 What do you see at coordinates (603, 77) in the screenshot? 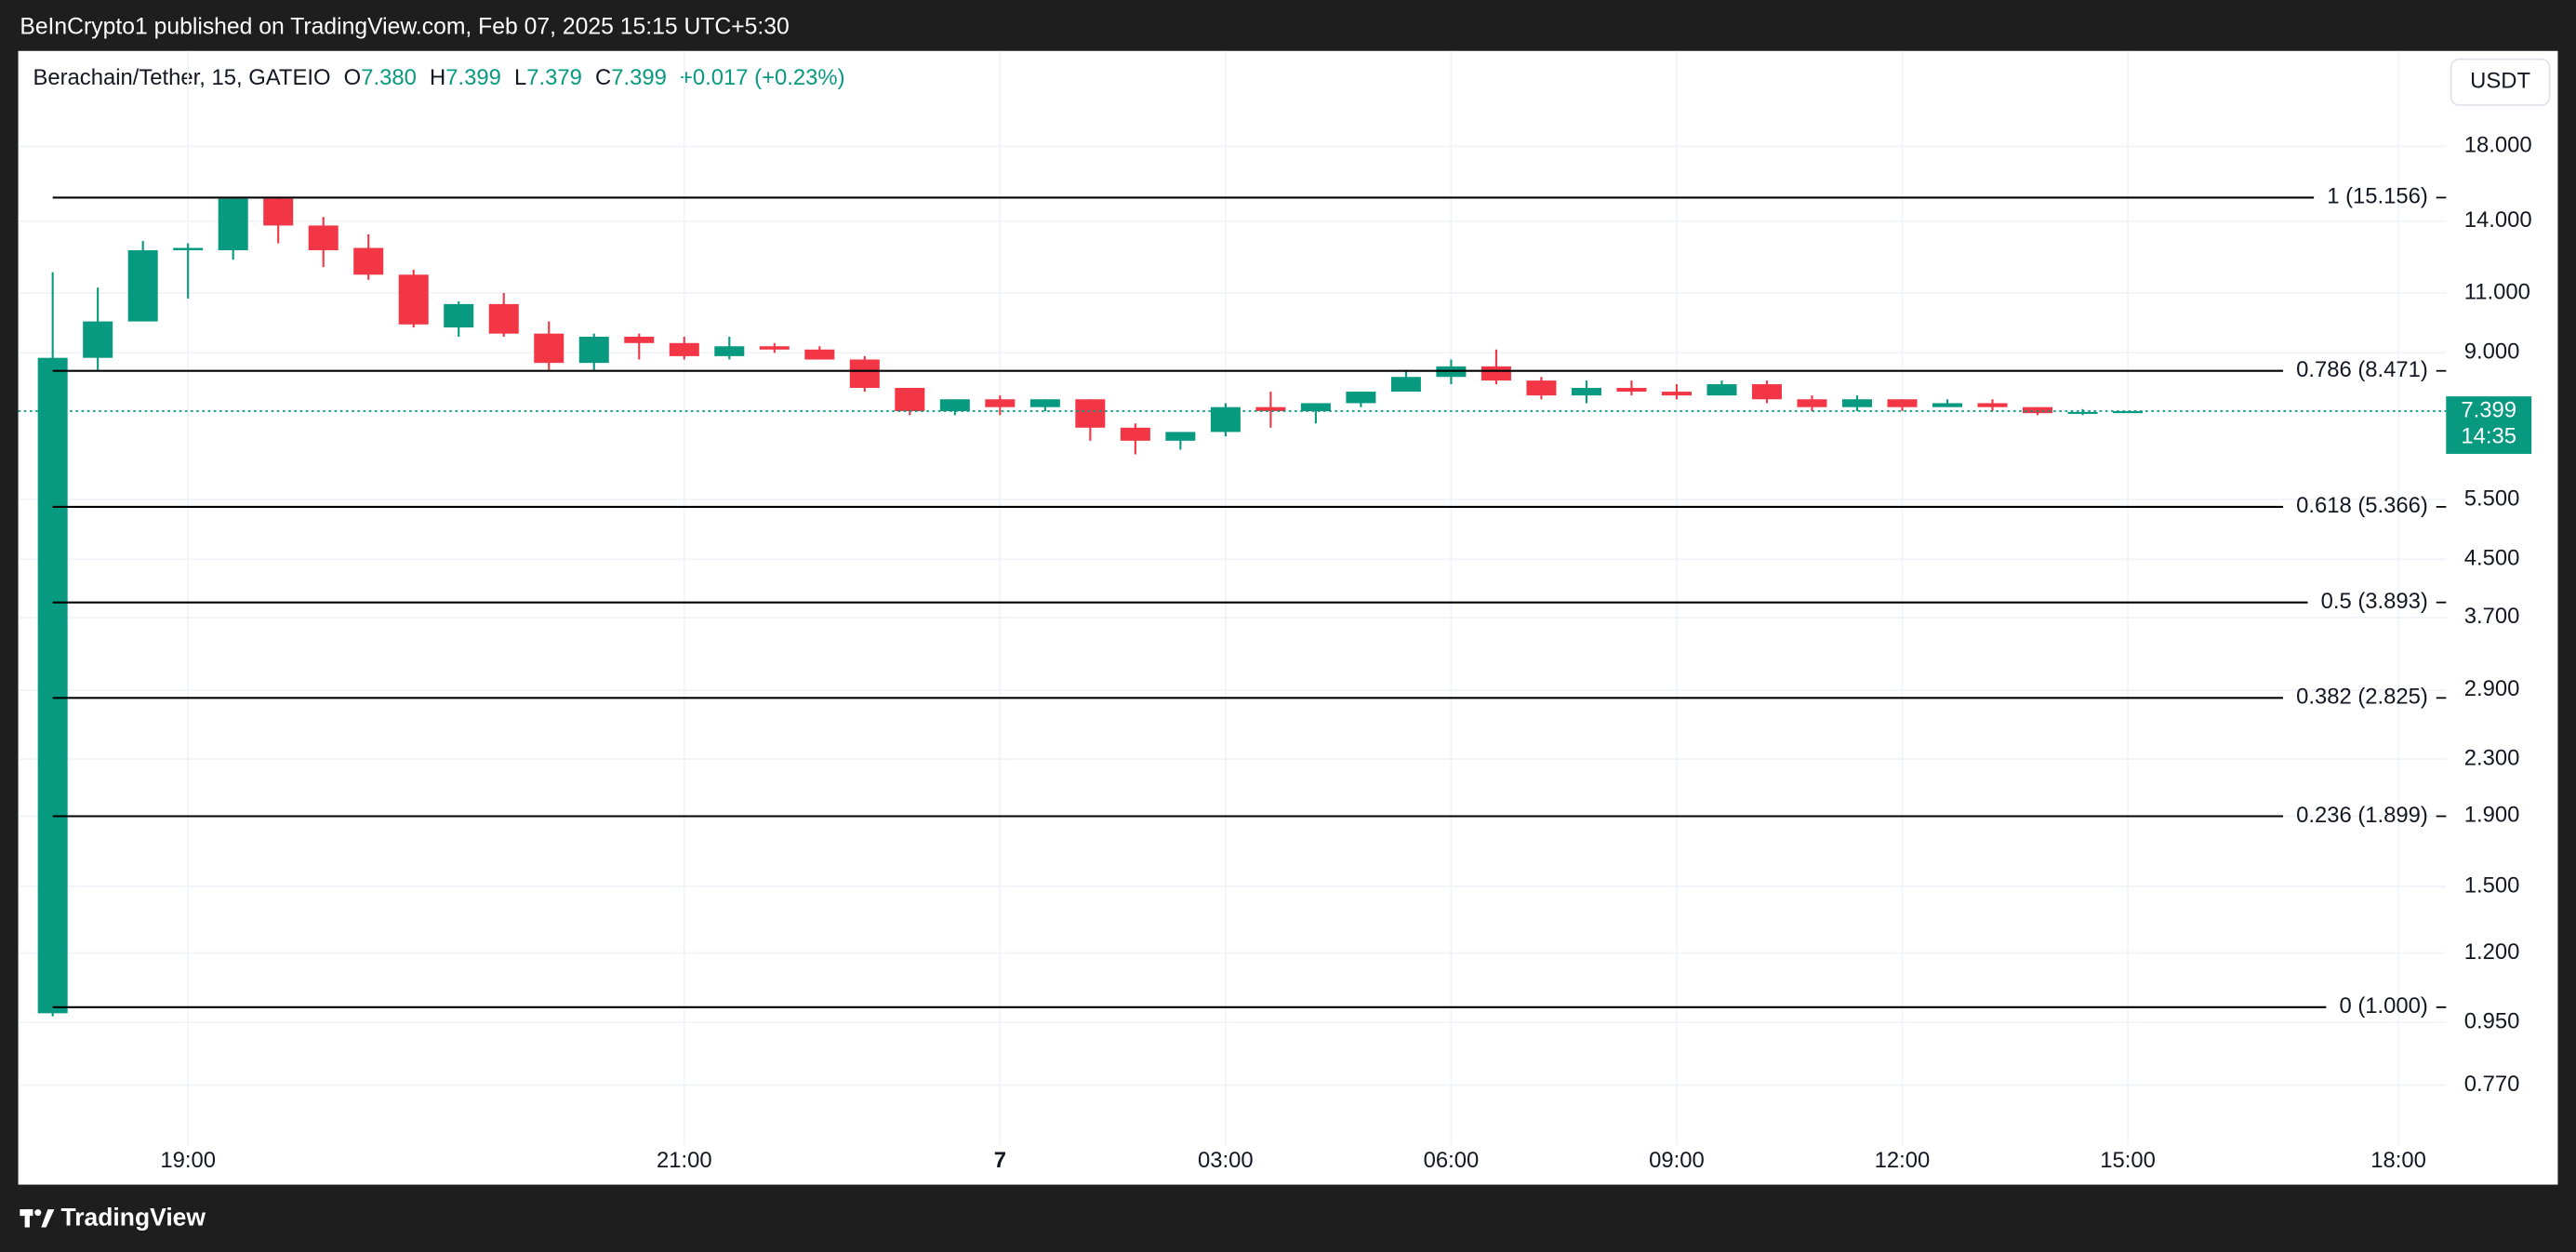
I see `ohlc-key: C` at bounding box center [603, 77].